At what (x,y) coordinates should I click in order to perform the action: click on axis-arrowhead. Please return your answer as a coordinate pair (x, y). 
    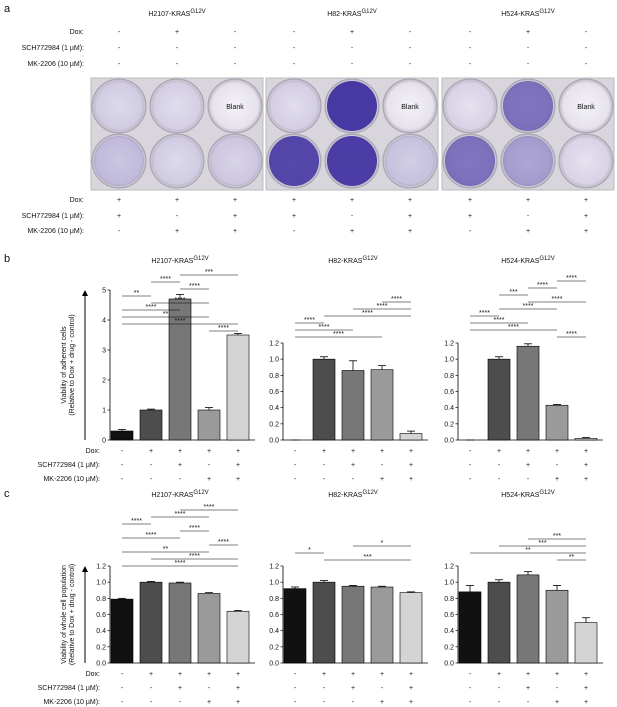
    Looking at the image, I should click on (85, 569).